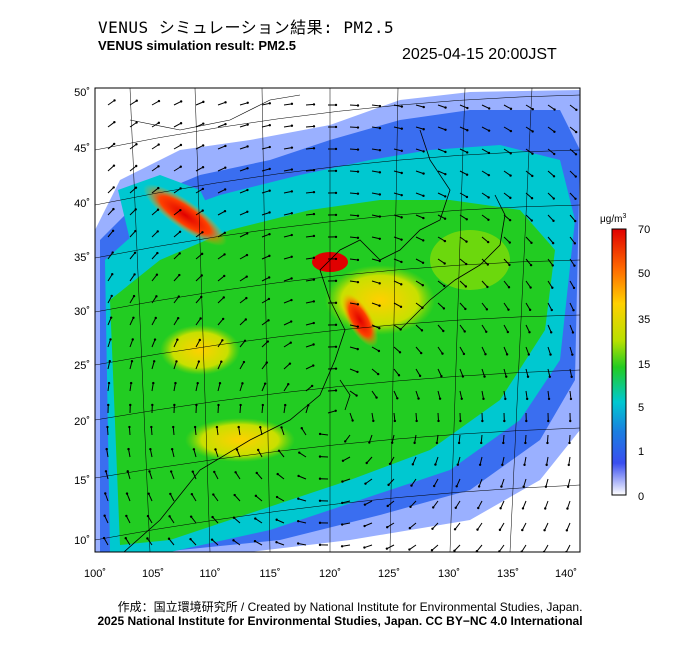 This screenshot has height=649, width=700. I want to click on colorbar-tick: 0, so click(641, 497).